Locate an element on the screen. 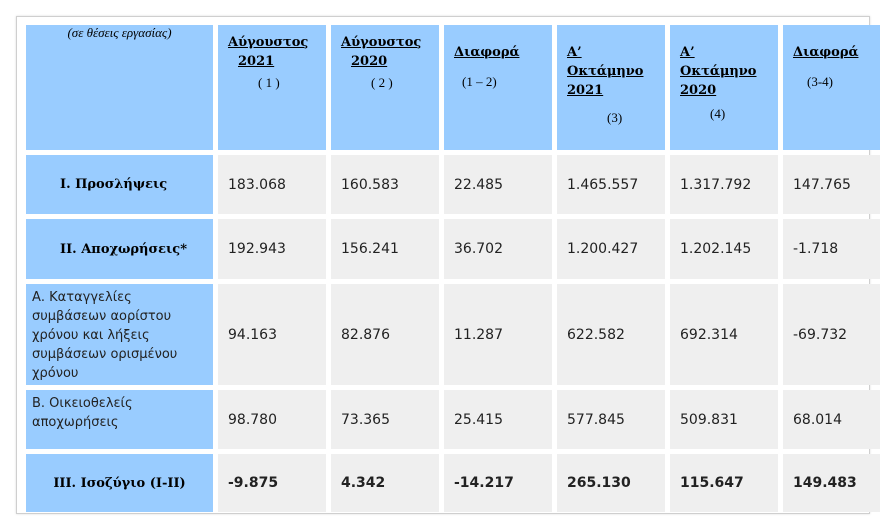 The height and width of the screenshot is (527, 880). row-label-hires: Ι. Προσλήψεις is located at coordinates (119, 184).